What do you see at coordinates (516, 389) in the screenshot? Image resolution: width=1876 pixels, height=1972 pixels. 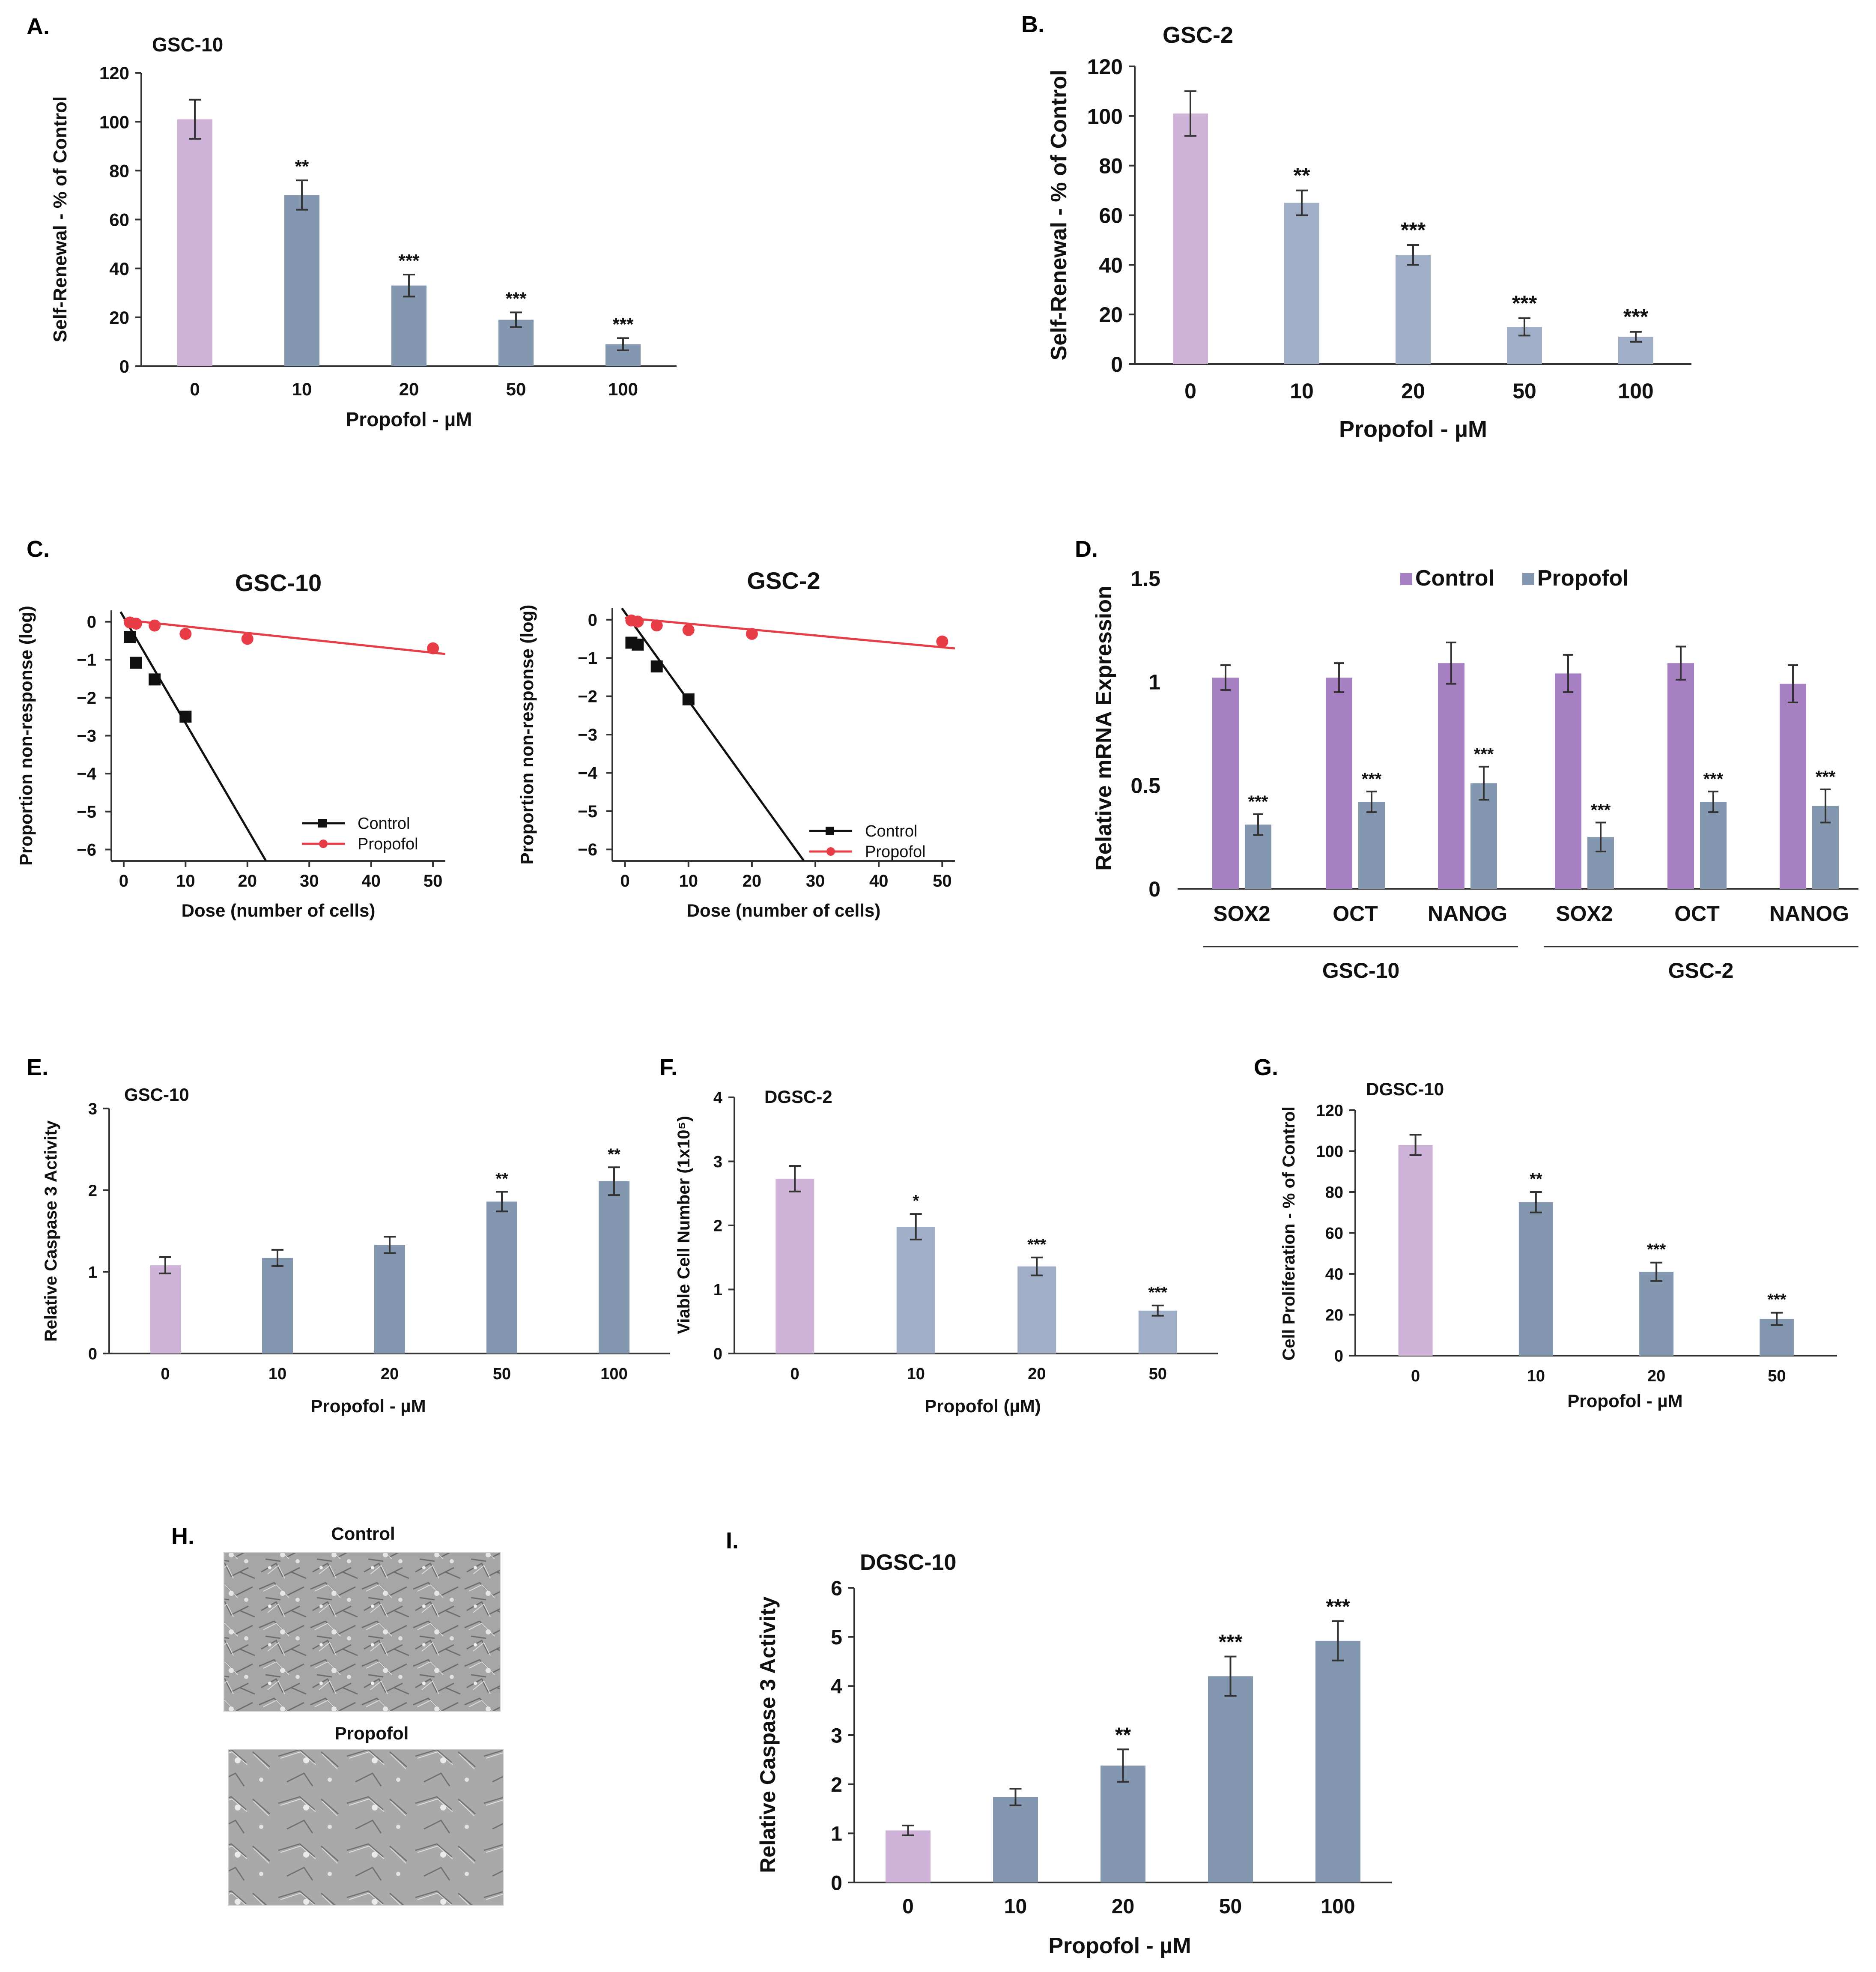 I see `x-tick-label-A: 50` at bounding box center [516, 389].